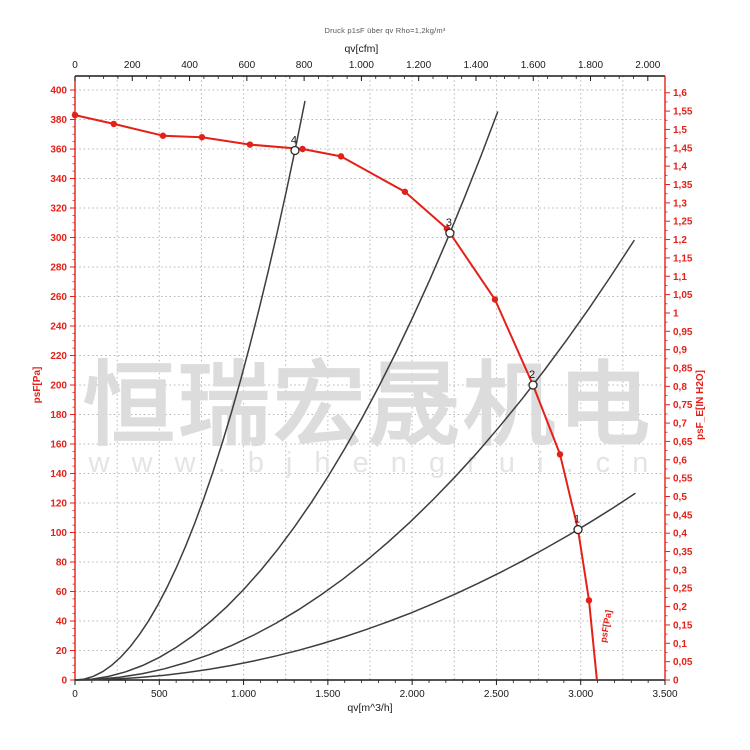 This screenshot has height=750, width=750. What do you see at coordinates (58, 533) in the screenshot?
I see `left-tick-label: 100` at bounding box center [58, 533].